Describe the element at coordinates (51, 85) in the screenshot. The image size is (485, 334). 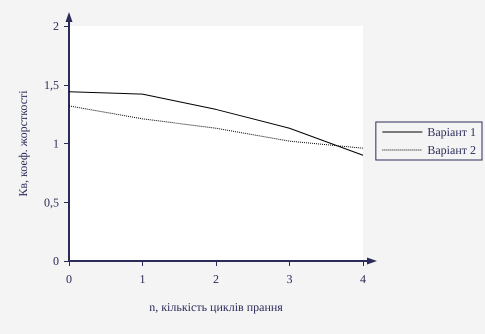
I see `y-tick-label: 1,5` at that location.